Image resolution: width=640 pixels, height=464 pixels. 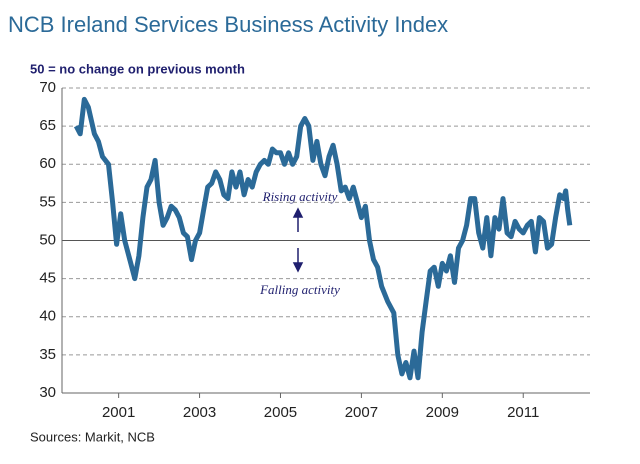 I want to click on x-tick-label: 2011, so click(x=523, y=412).